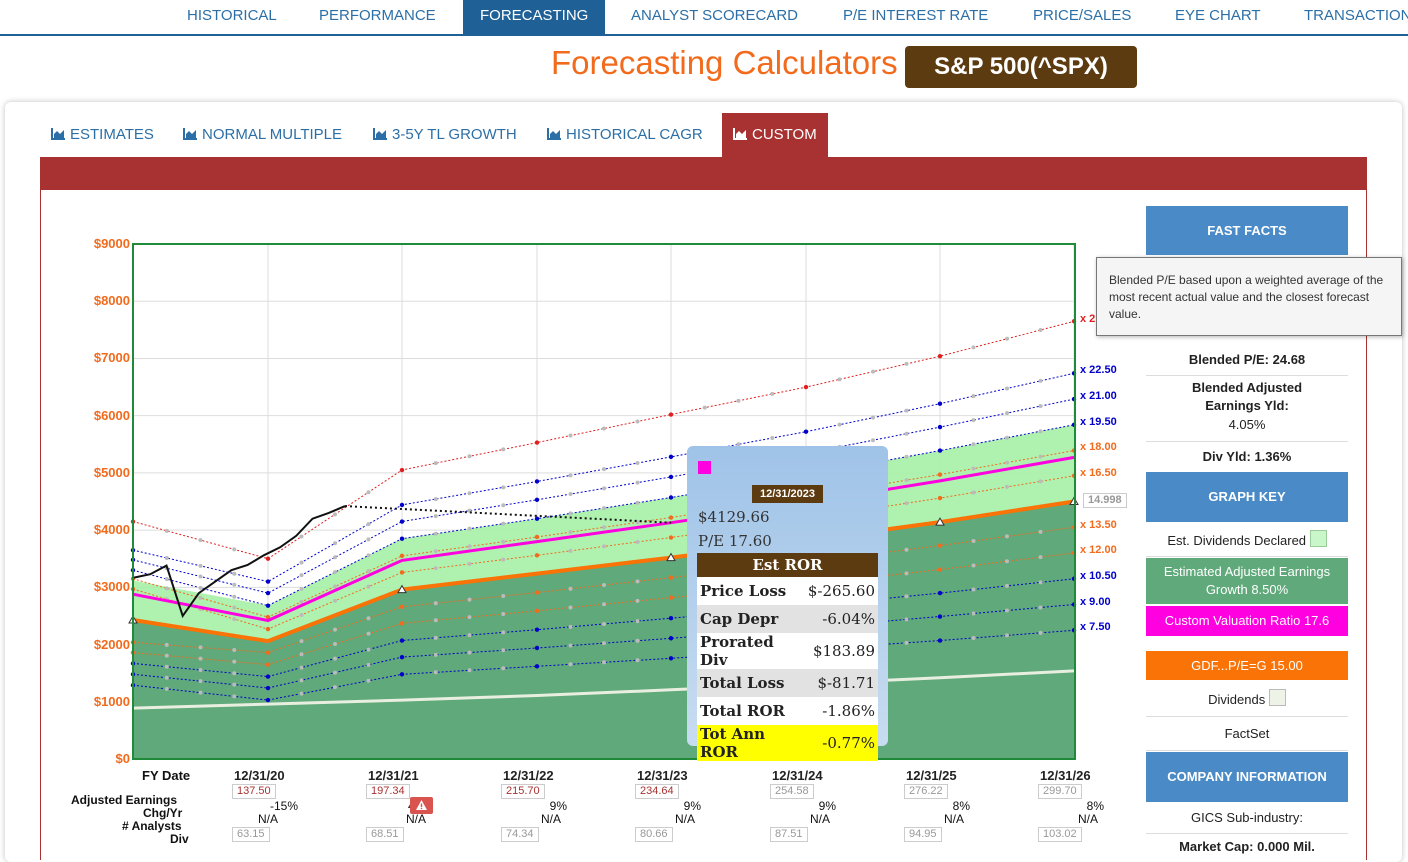  I want to click on subtab-label: NORMAL MULTIPLE, so click(272, 134).